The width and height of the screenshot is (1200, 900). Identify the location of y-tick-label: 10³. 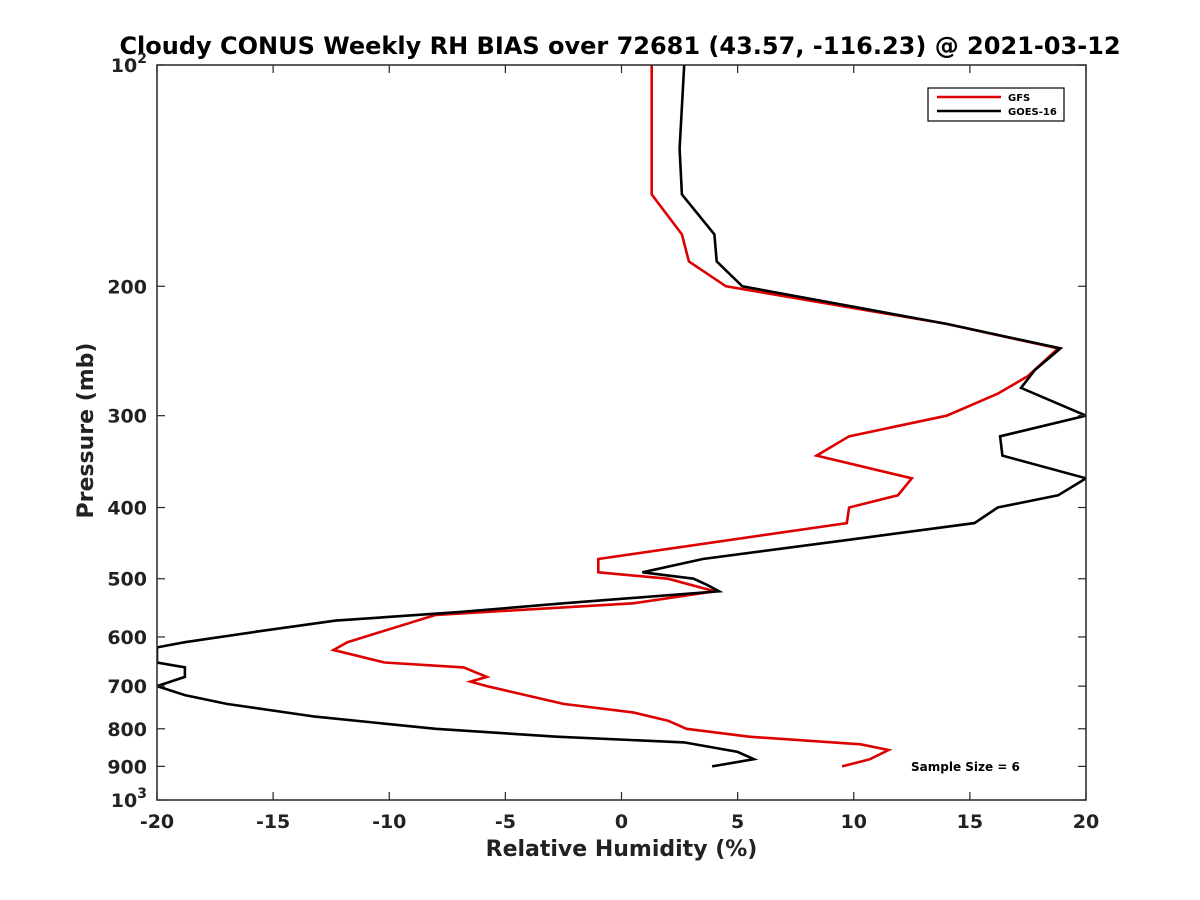
(129, 799).